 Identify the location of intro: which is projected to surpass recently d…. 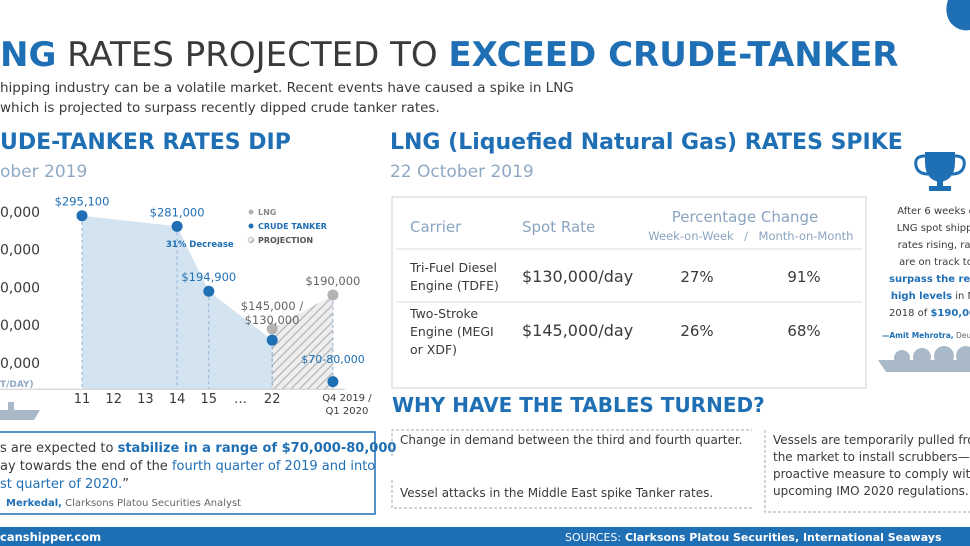
(220, 108).